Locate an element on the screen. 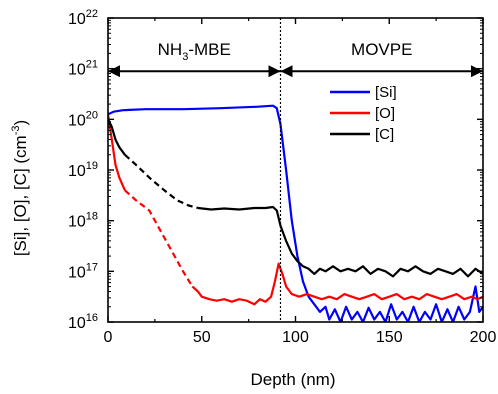  x-tick-label-150: 150 is located at coordinates (389, 337).